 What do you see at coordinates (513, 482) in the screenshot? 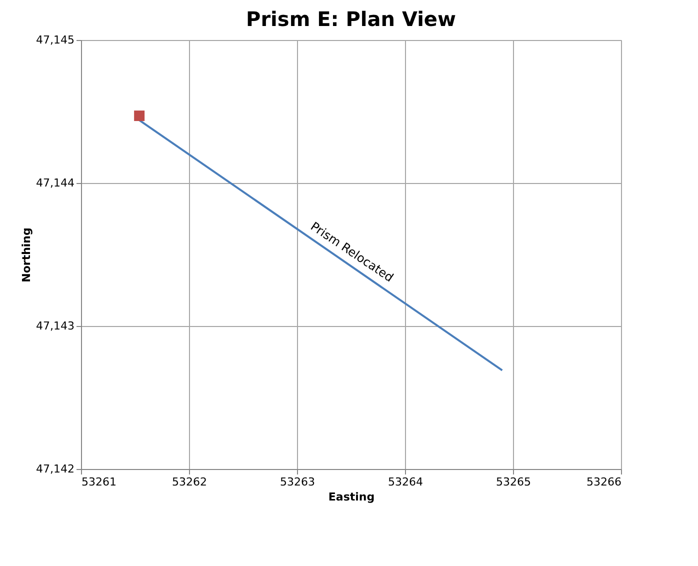
I see `x-tick-label: 53265` at bounding box center [513, 482].